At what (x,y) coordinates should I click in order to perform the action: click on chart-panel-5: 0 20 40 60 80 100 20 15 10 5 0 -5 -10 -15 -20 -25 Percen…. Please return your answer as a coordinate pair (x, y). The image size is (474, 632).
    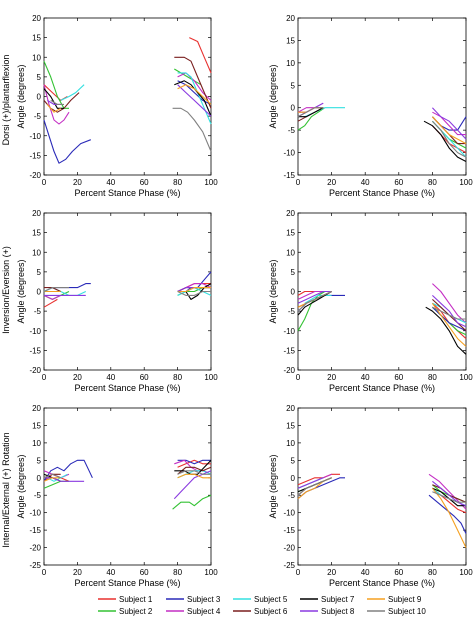
    Looking at the image, I should click on (117, 496).